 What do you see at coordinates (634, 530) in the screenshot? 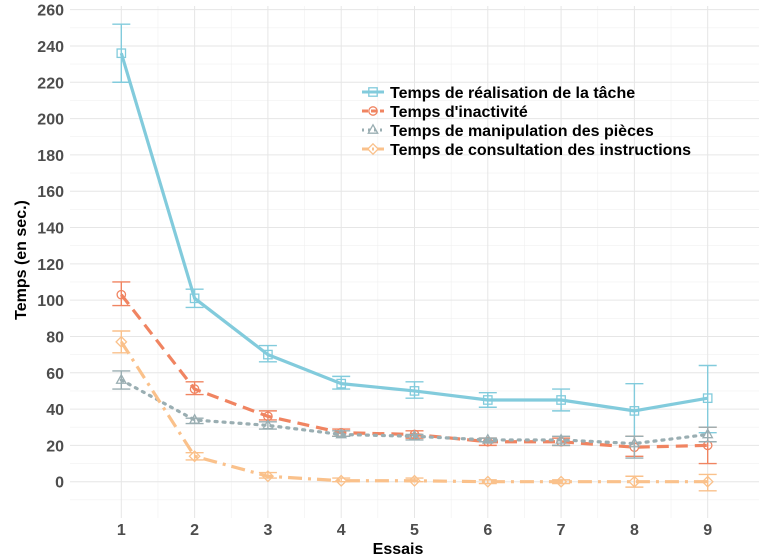
I see `x-tick-label: 8` at bounding box center [634, 530].